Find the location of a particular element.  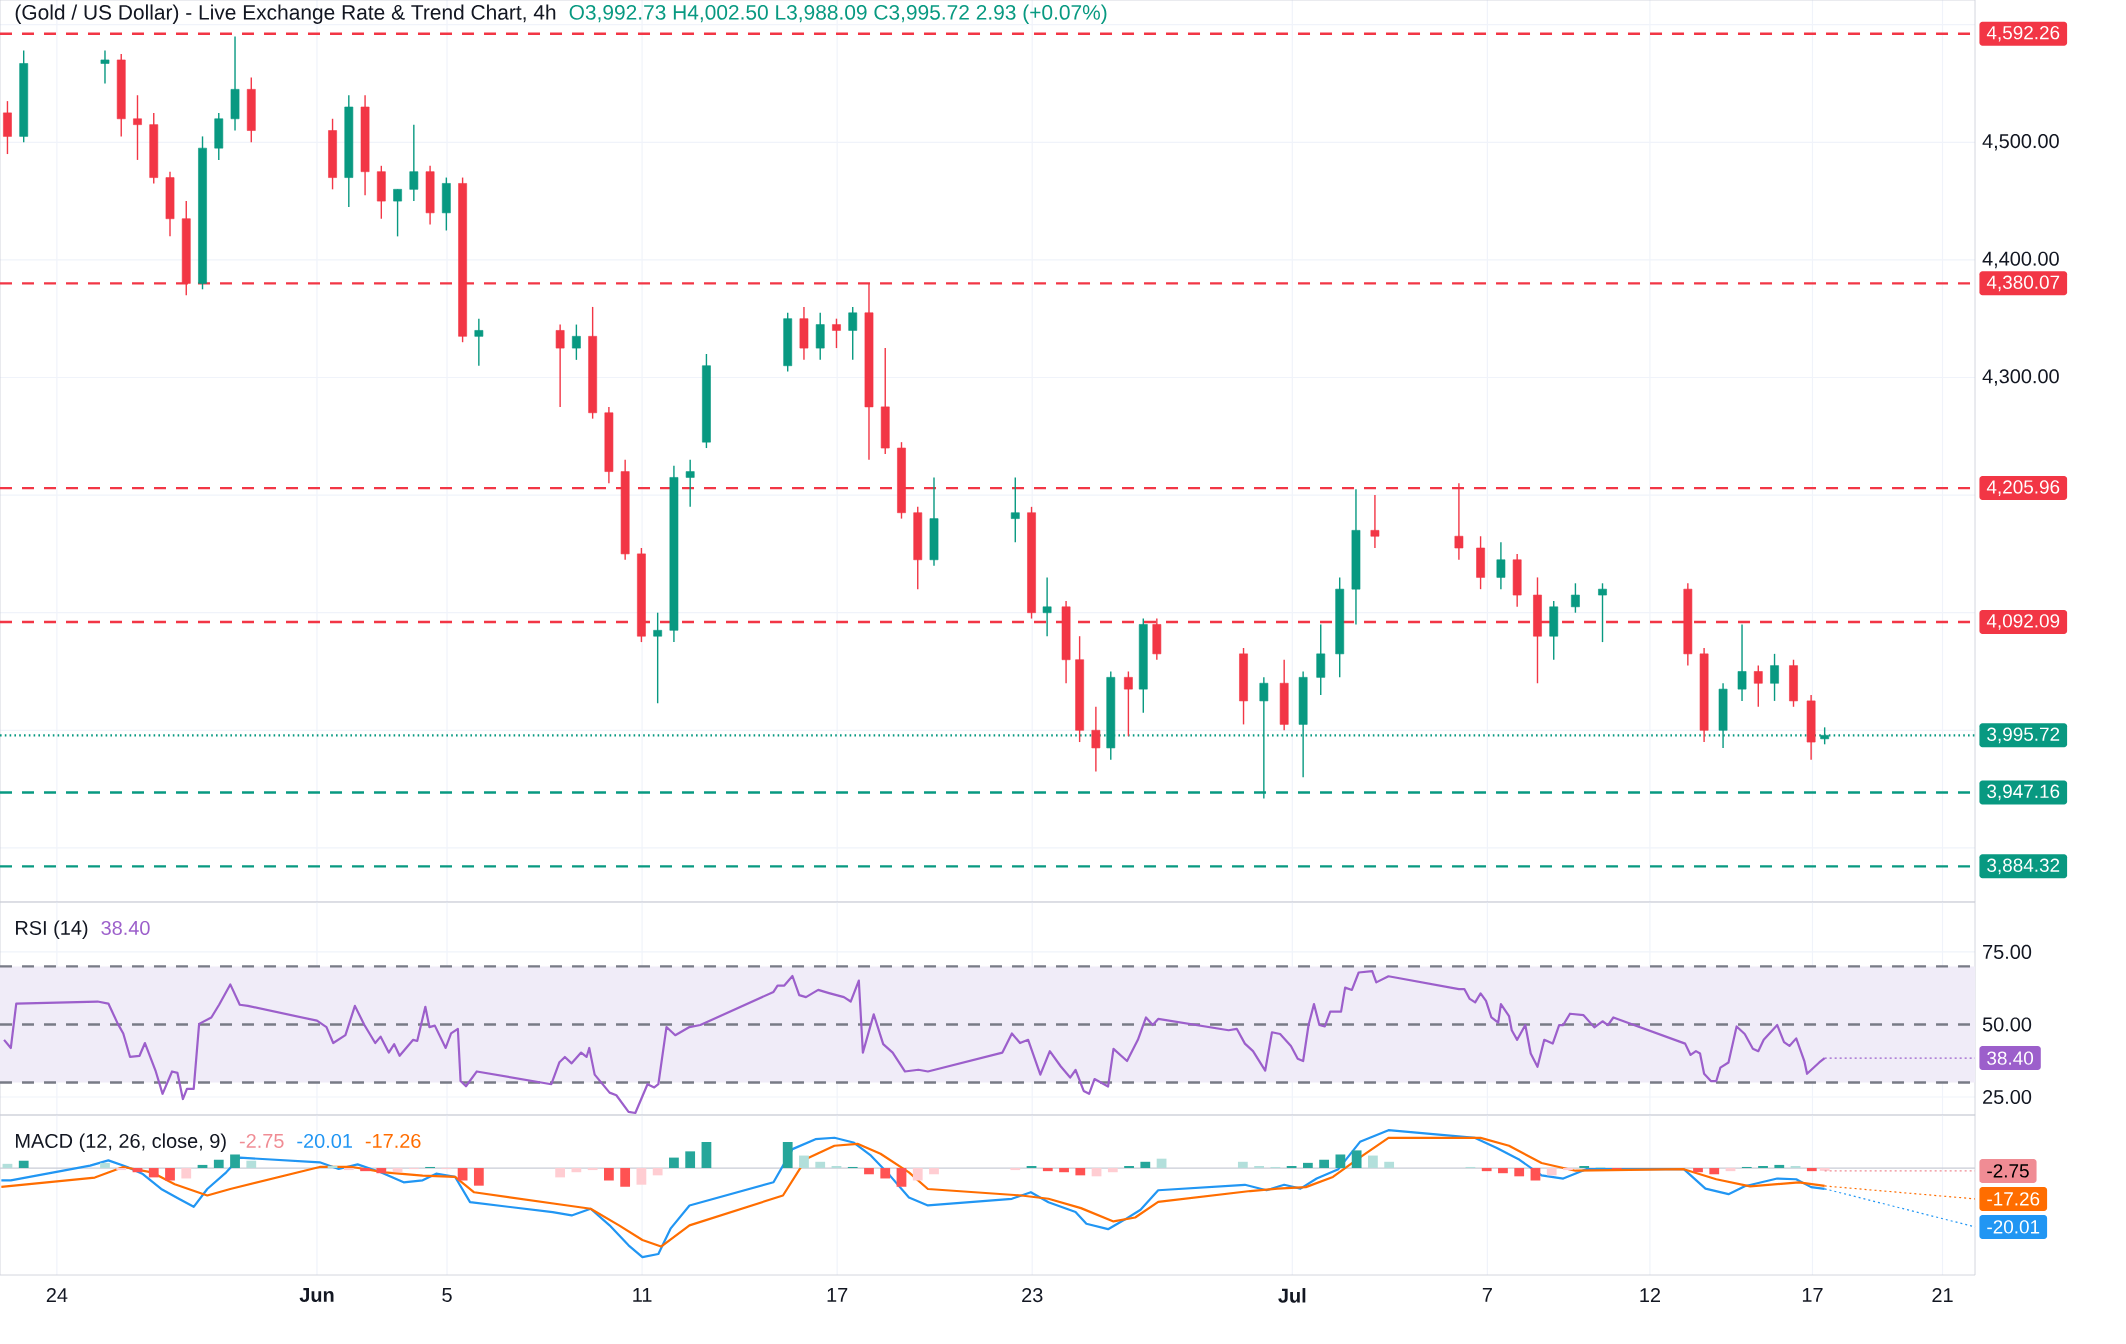

chart-title: (Gold / US Dollar) - Live Exchange Rate & Trend Chart, 4h is located at coordinates (285, 14).